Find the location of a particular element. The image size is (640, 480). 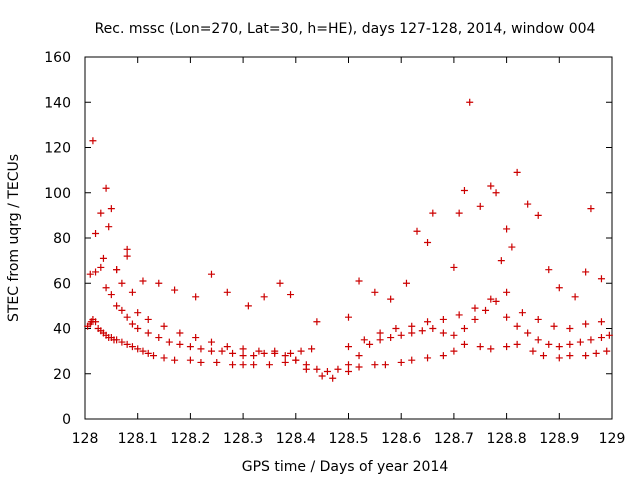

y-tick-label: 20 is located at coordinates (62, 375).